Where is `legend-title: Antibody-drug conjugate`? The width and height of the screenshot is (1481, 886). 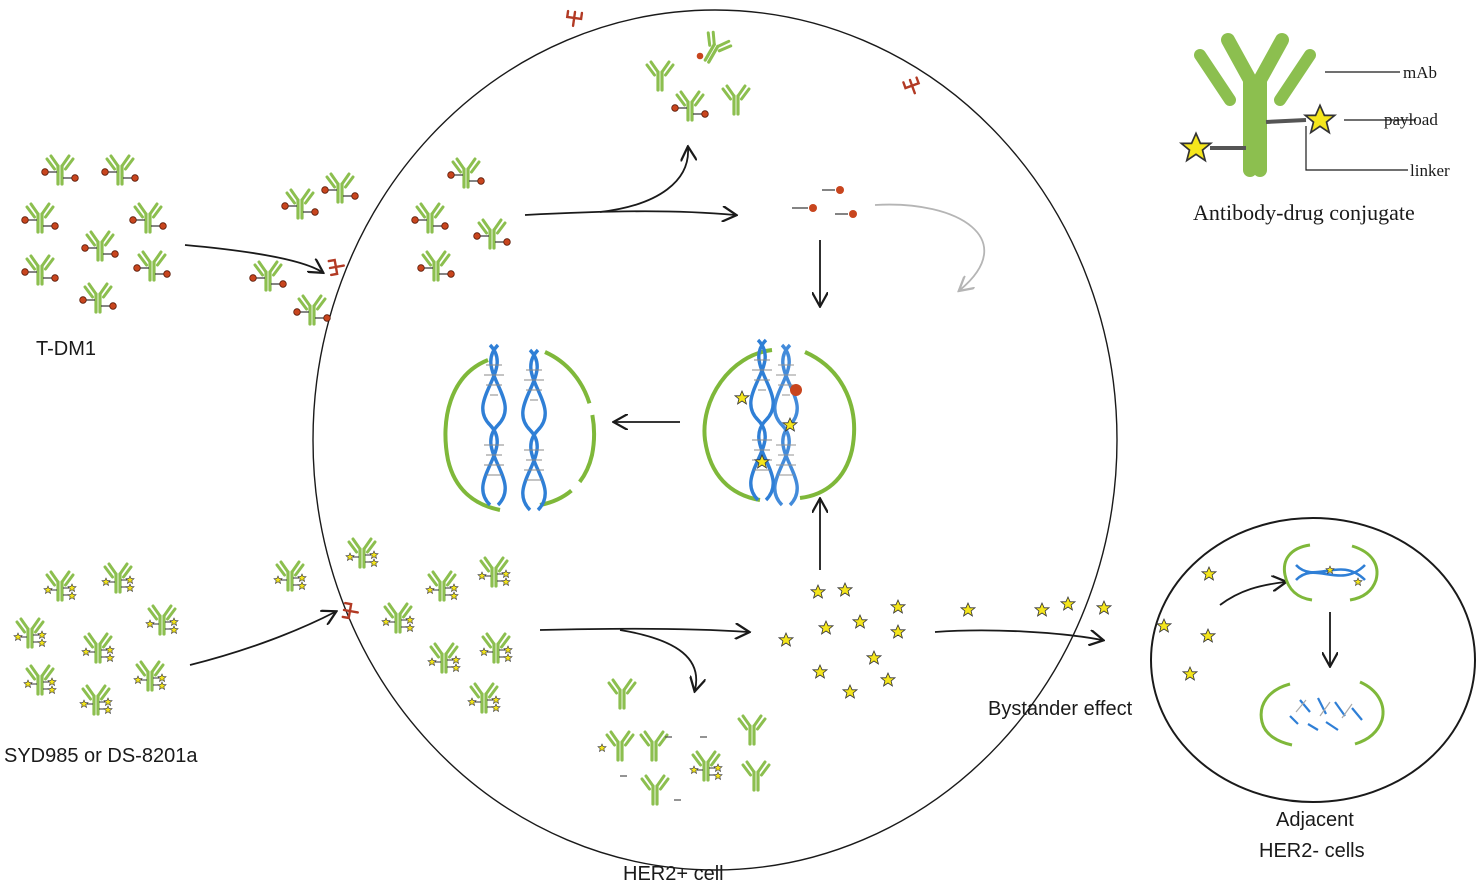 legend-title: Antibody-drug conjugate is located at coordinates (1304, 212).